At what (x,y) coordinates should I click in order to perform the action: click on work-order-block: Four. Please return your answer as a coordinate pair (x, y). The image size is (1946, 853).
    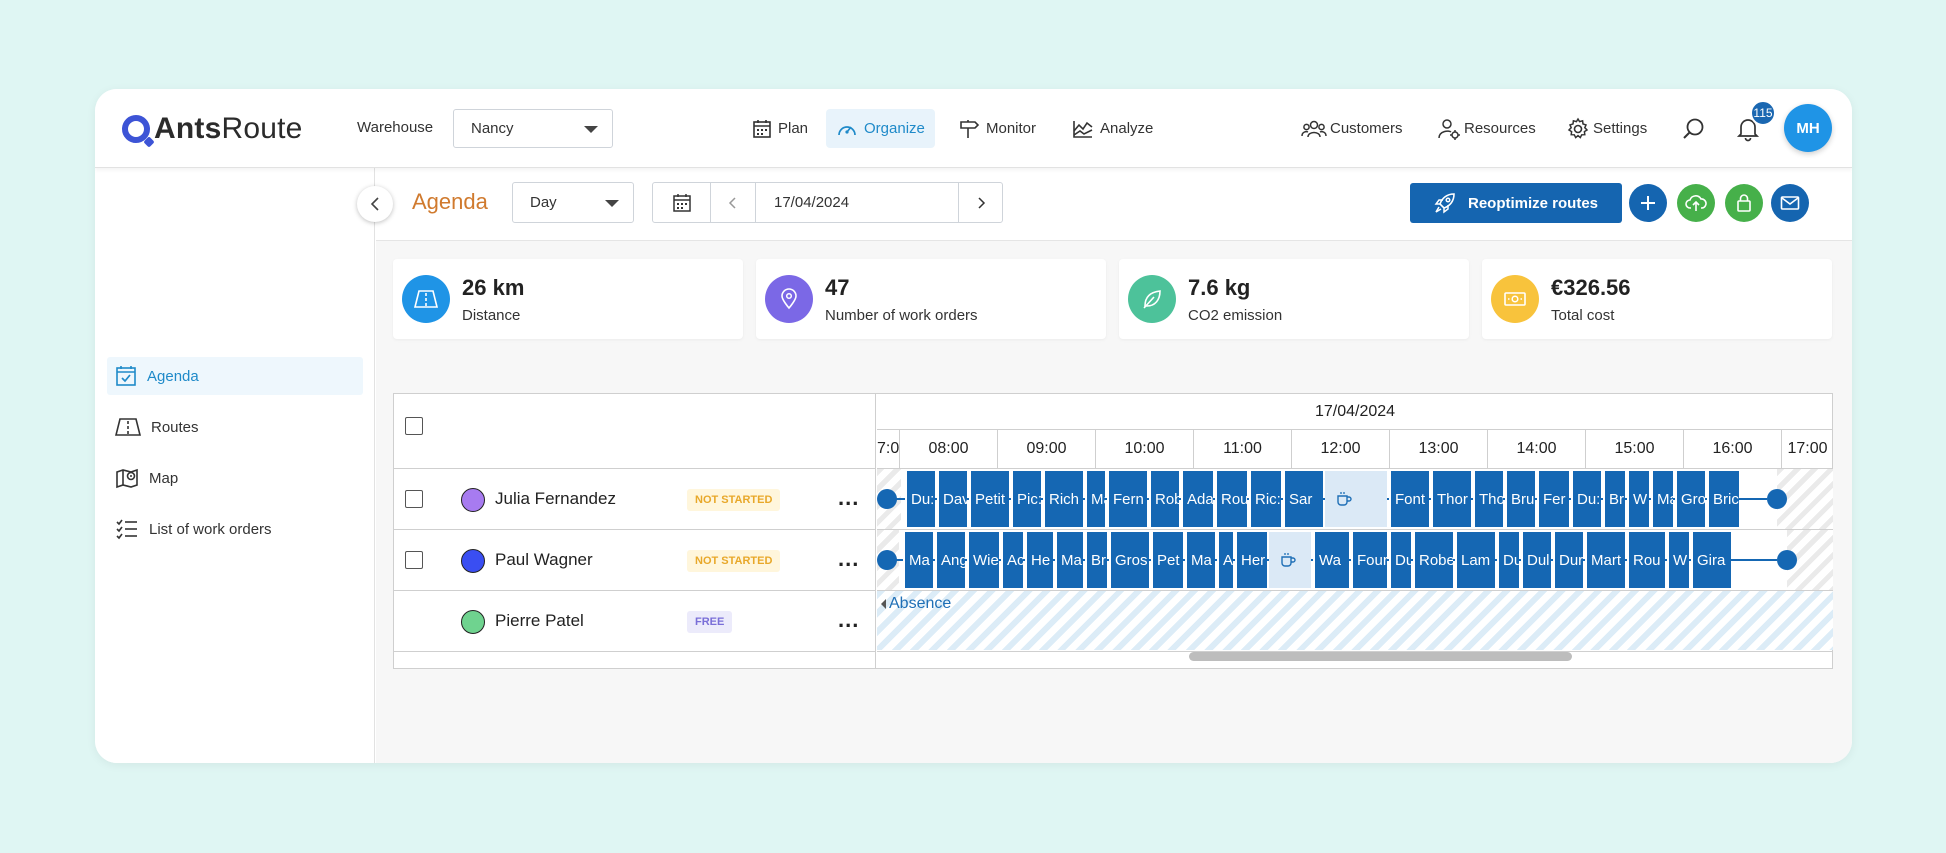
    Looking at the image, I should click on (1369, 560).